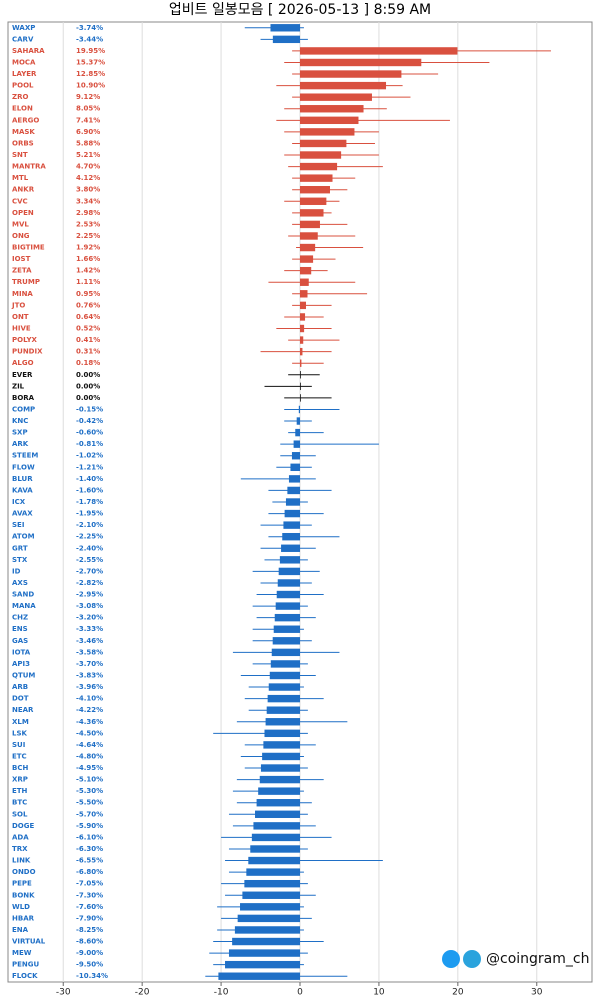 The height and width of the screenshot is (1000, 600). What do you see at coordinates (23, 918) in the screenshot?
I see `category-label: HBAR` at bounding box center [23, 918].